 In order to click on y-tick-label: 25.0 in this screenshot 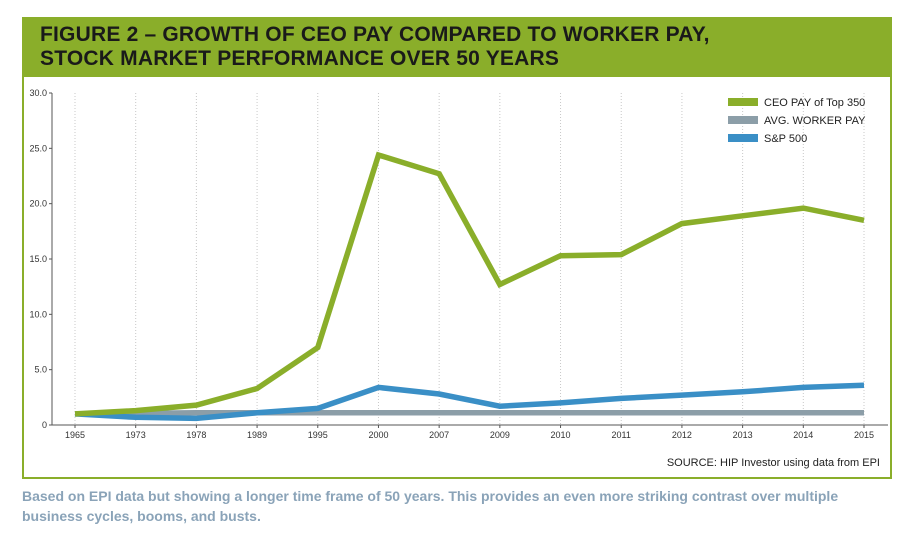, I will do `click(38, 148)`.